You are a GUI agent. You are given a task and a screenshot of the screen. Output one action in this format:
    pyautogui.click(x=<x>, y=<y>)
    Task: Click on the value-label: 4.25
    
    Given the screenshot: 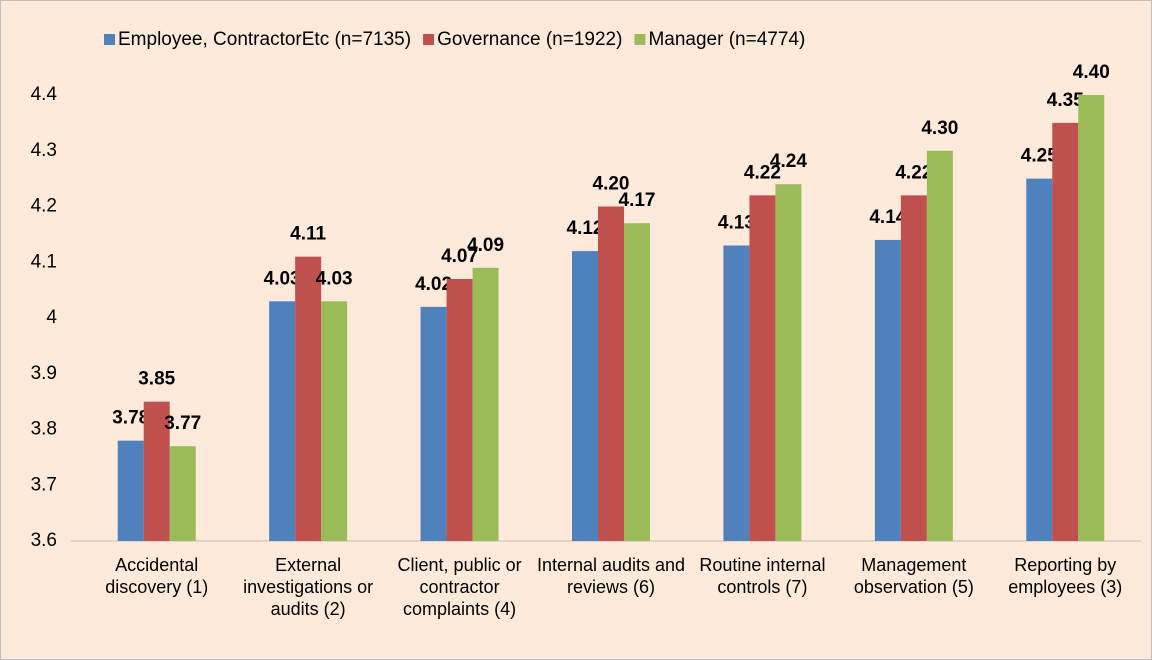 What is the action you would take?
    pyautogui.click(x=1039, y=156)
    